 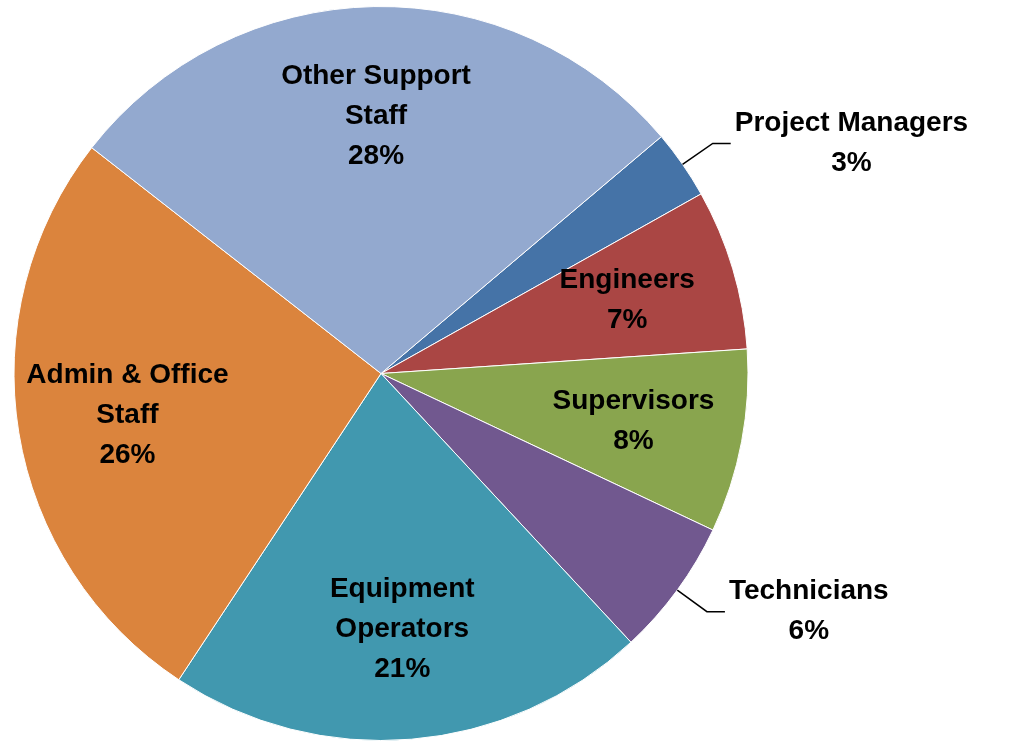 What do you see at coordinates (808, 590) in the screenshot?
I see `slice-label: Technicians` at bounding box center [808, 590].